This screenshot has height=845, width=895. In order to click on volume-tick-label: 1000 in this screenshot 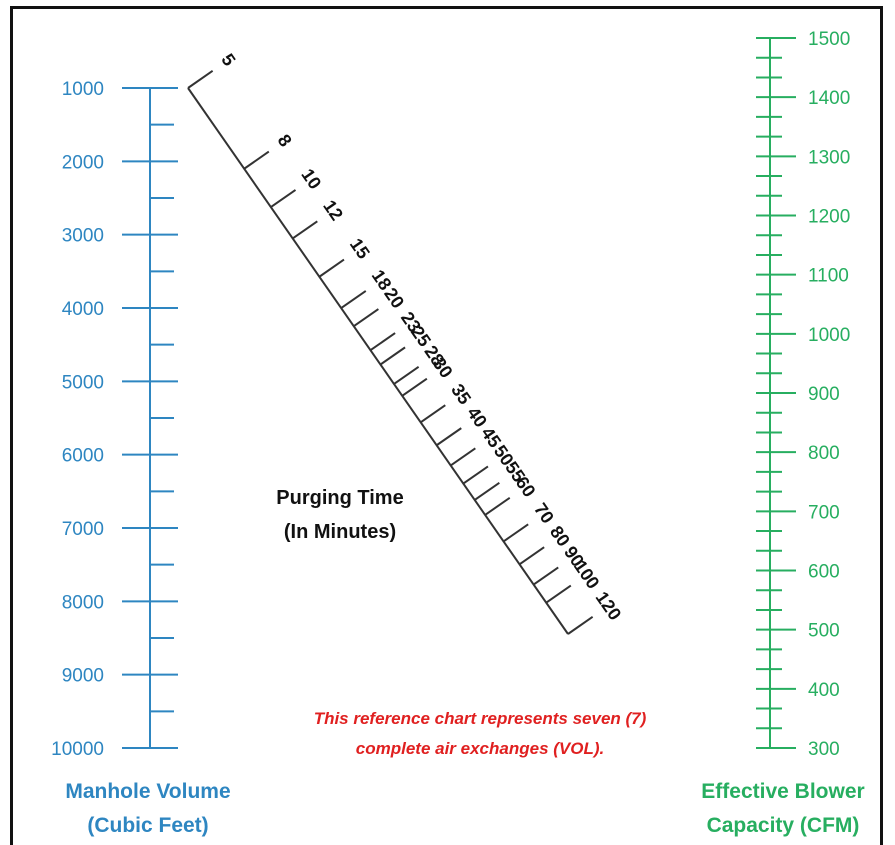, I will do `click(83, 89)`.